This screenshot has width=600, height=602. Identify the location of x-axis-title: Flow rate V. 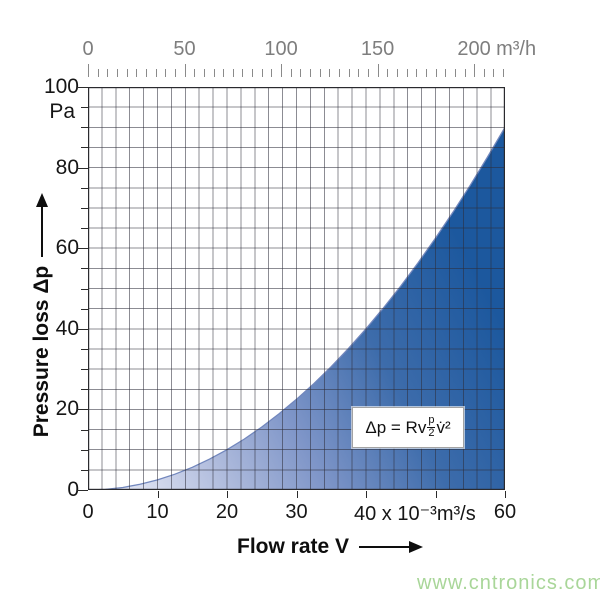
(330, 547).